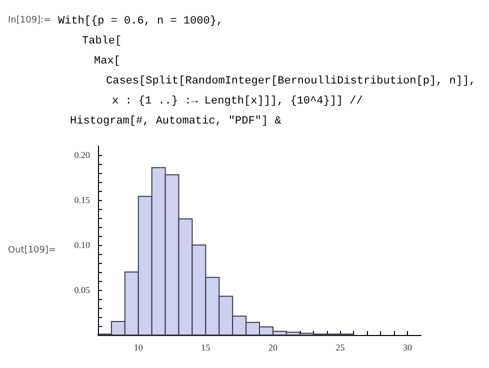 The height and width of the screenshot is (368, 489). What do you see at coordinates (237, 102) in the screenshot?
I see `text: x : {1 ..} :→ Length[x]]], {10^4}]] //` at bounding box center [237, 102].